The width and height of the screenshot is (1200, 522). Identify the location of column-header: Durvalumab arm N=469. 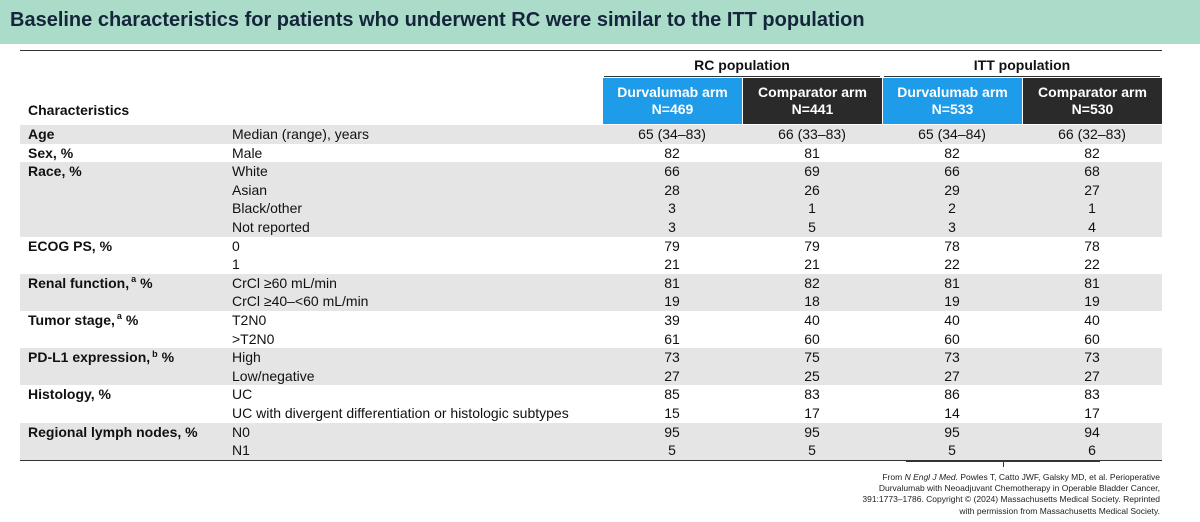
(672, 101).